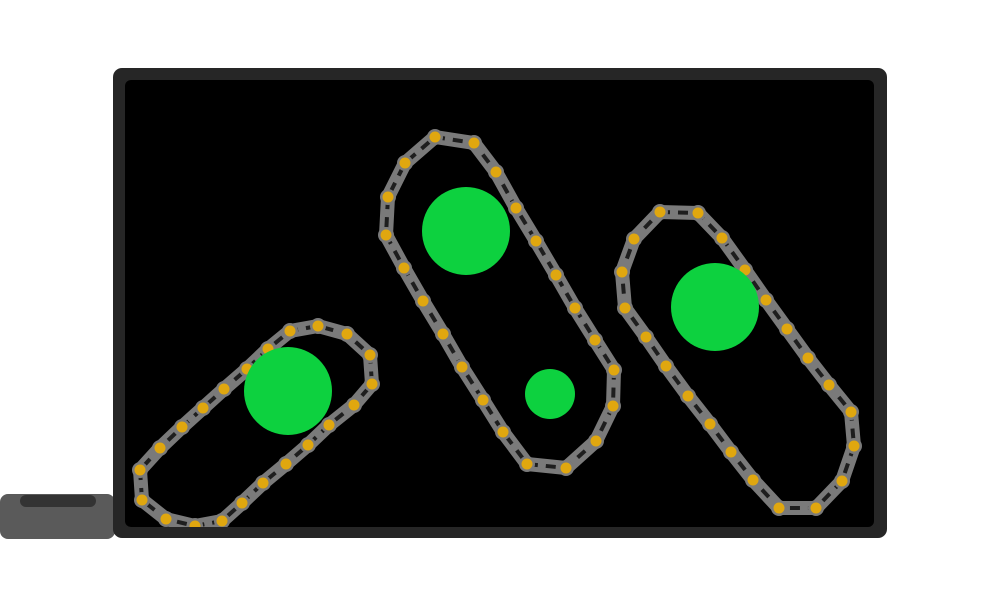 Image resolution: width=1000 pixels, height=600 pixels. What do you see at coordinates (738, 360) in the screenshot?
I see `chain-right` at bounding box center [738, 360].